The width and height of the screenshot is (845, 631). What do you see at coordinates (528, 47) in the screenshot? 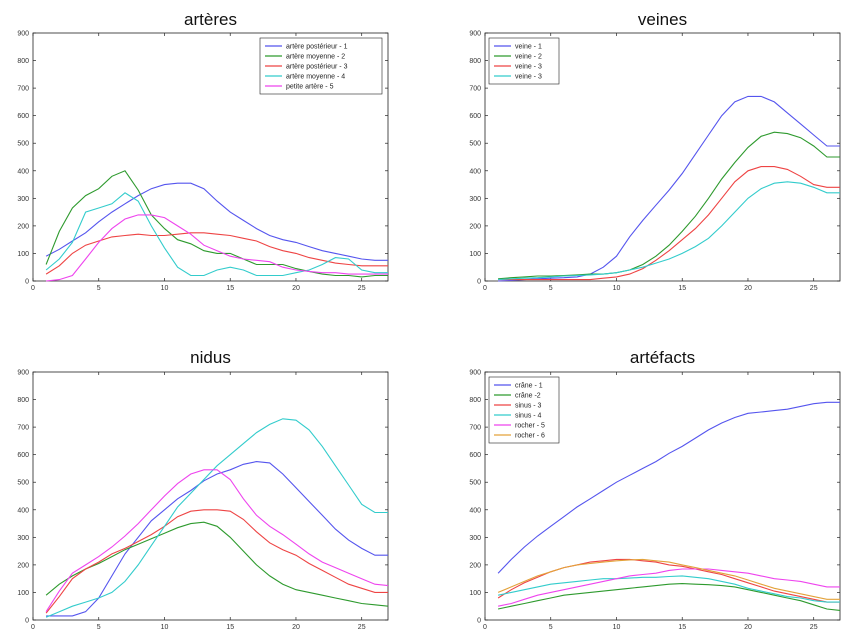
I see `legend-label: veine - 1` at bounding box center [528, 47].